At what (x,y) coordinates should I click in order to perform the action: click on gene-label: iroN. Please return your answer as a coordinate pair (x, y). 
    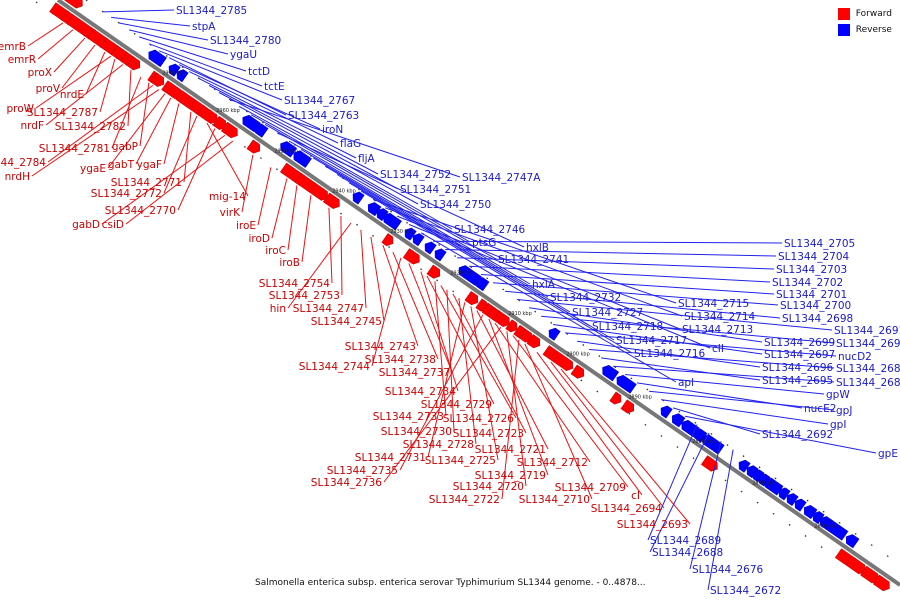
    Looking at the image, I should click on (332, 130).